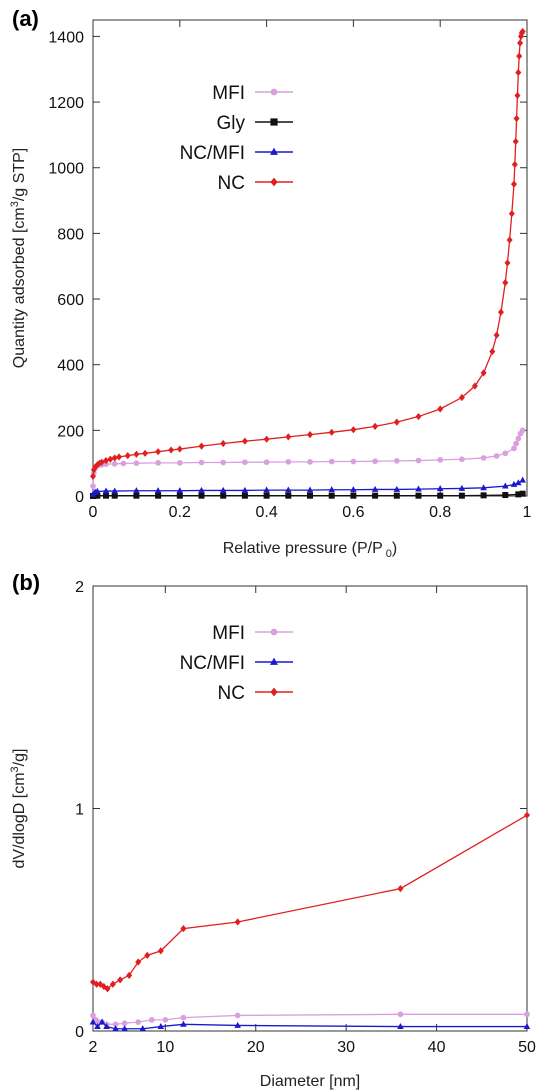 The height and width of the screenshot is (1091, 541). I want to click on legend-marker-nc, so click(274, 182).